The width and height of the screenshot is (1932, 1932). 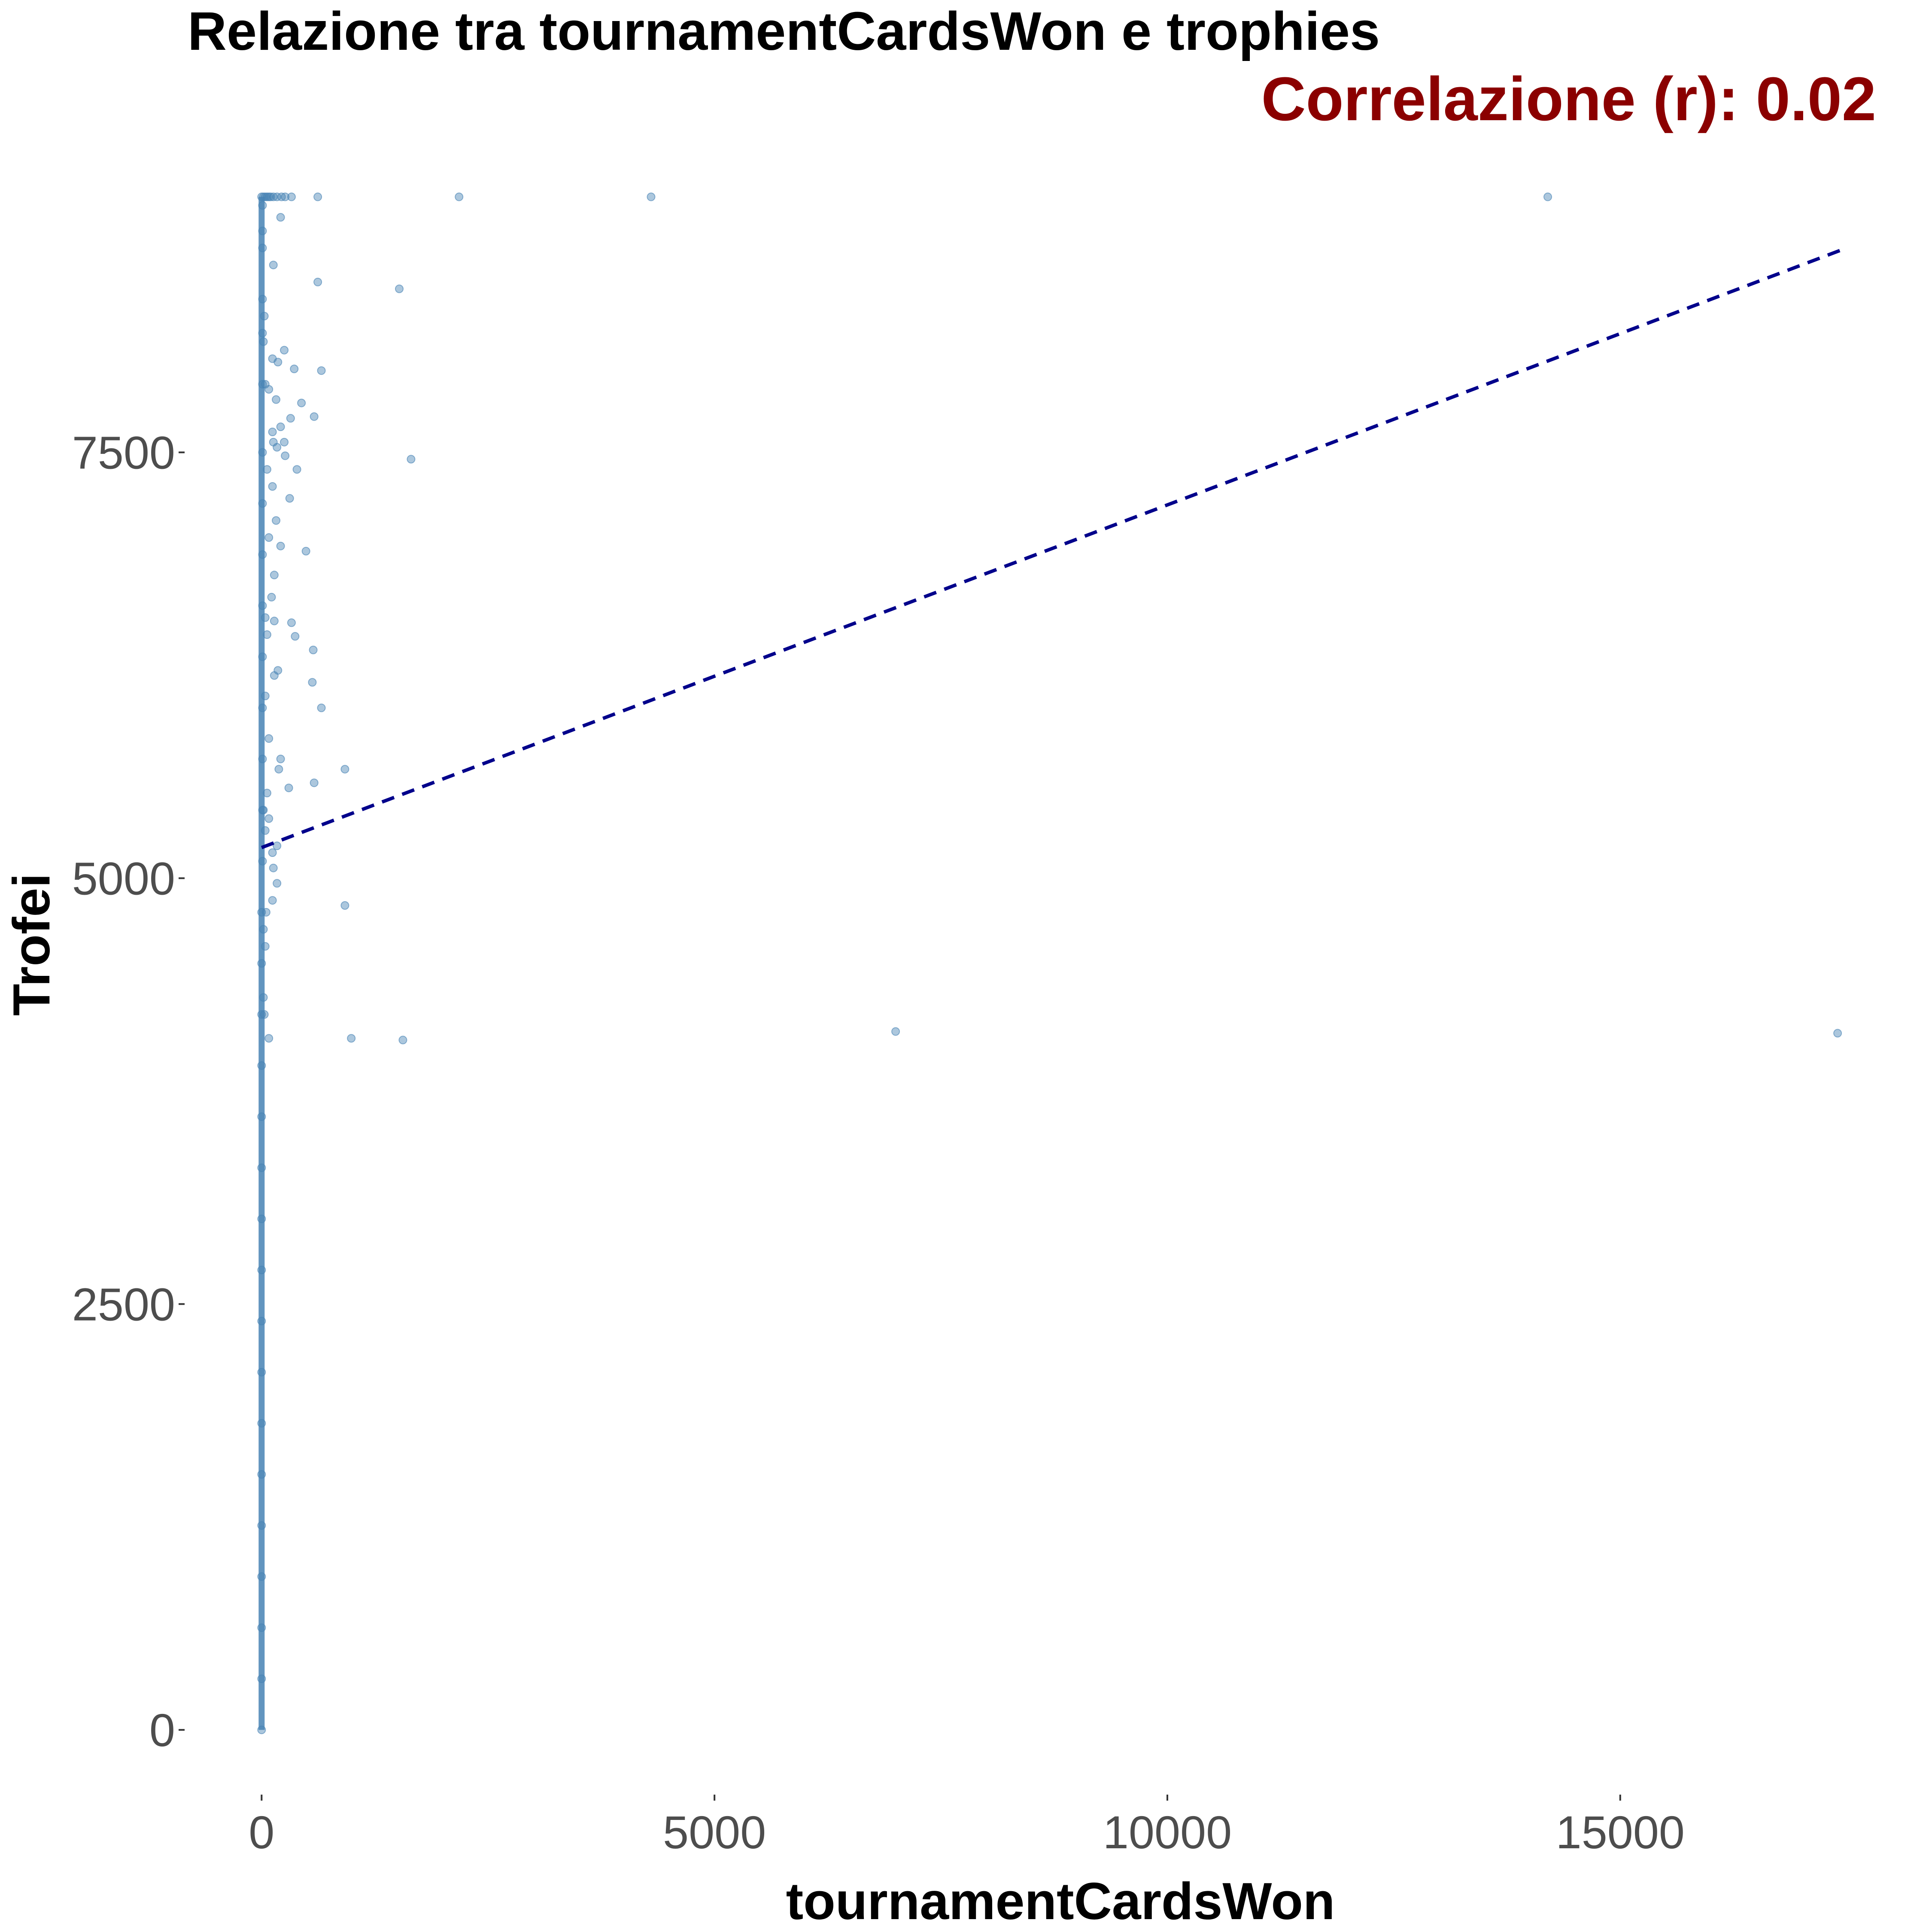 I want to click on x-axis-title: tournamentCardsWon, so click(x=1060, y=1901).